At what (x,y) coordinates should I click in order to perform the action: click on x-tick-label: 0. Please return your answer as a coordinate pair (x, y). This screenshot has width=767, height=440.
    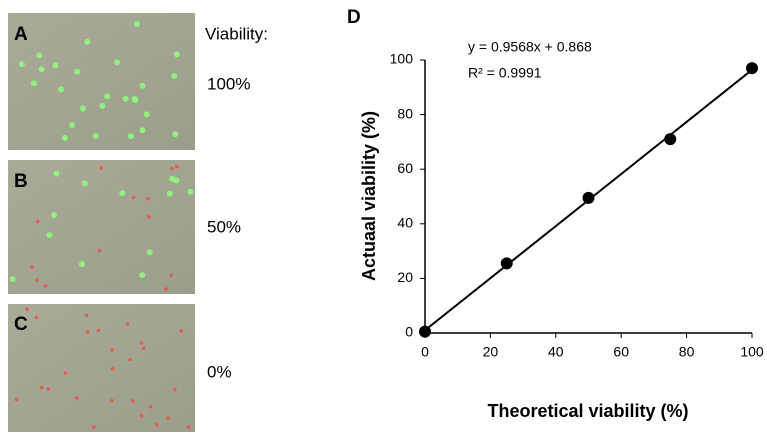
    Looking at the image, I should click on (425, 352).